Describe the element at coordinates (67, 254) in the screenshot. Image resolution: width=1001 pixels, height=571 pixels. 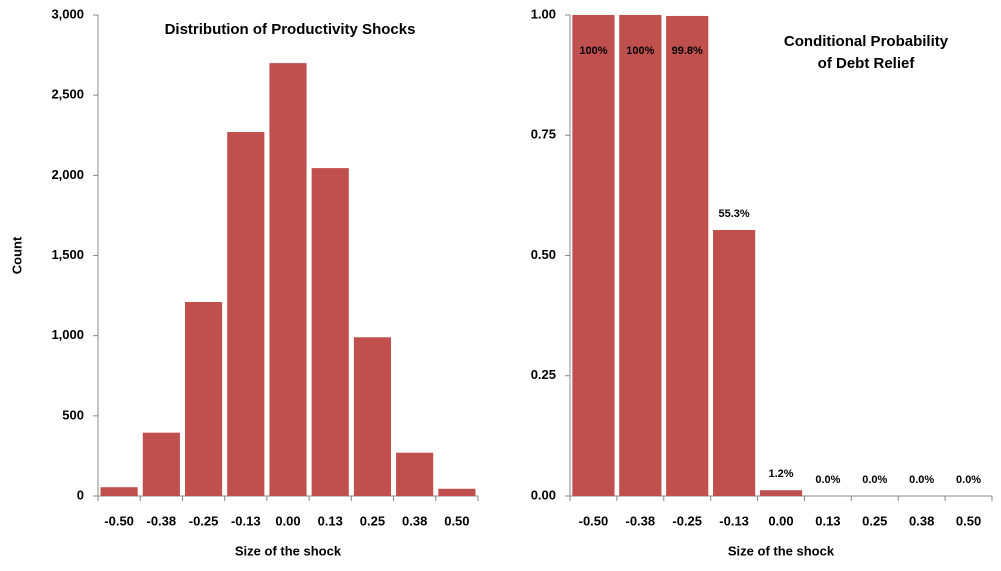
I see `y-tick-label: 1,500` at that location.